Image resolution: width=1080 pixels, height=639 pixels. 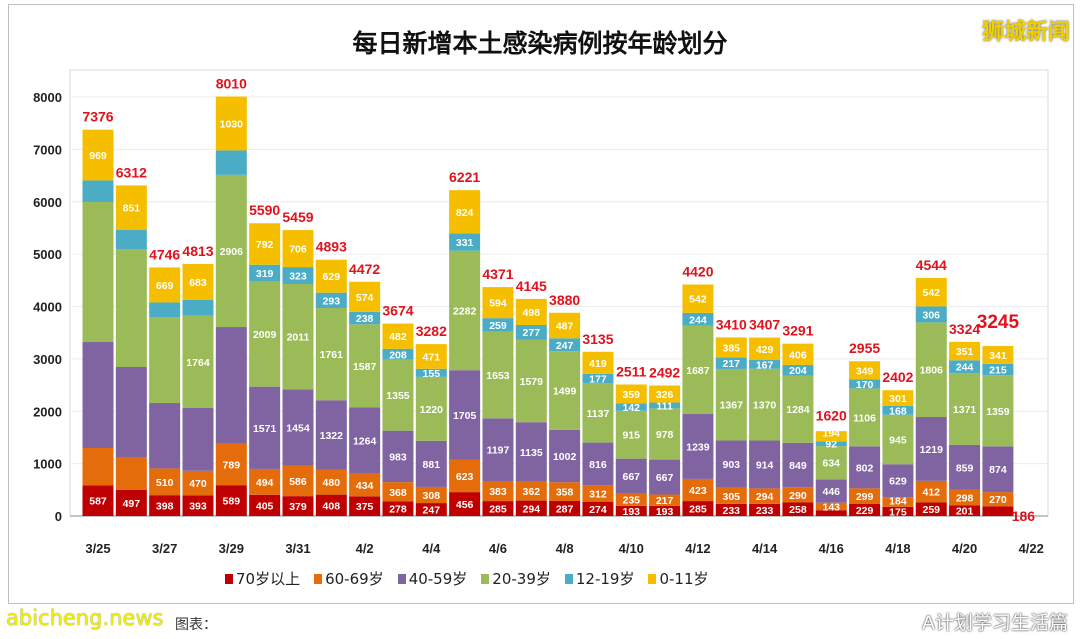 I want to click on data-label: 1355, so click(x=398, y=396).